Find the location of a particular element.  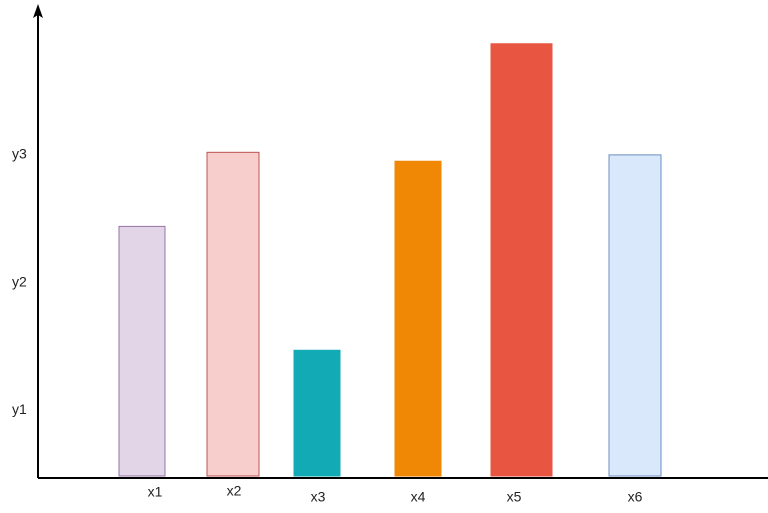

y-tick-label: y2 is located at coordinates (19, 281).